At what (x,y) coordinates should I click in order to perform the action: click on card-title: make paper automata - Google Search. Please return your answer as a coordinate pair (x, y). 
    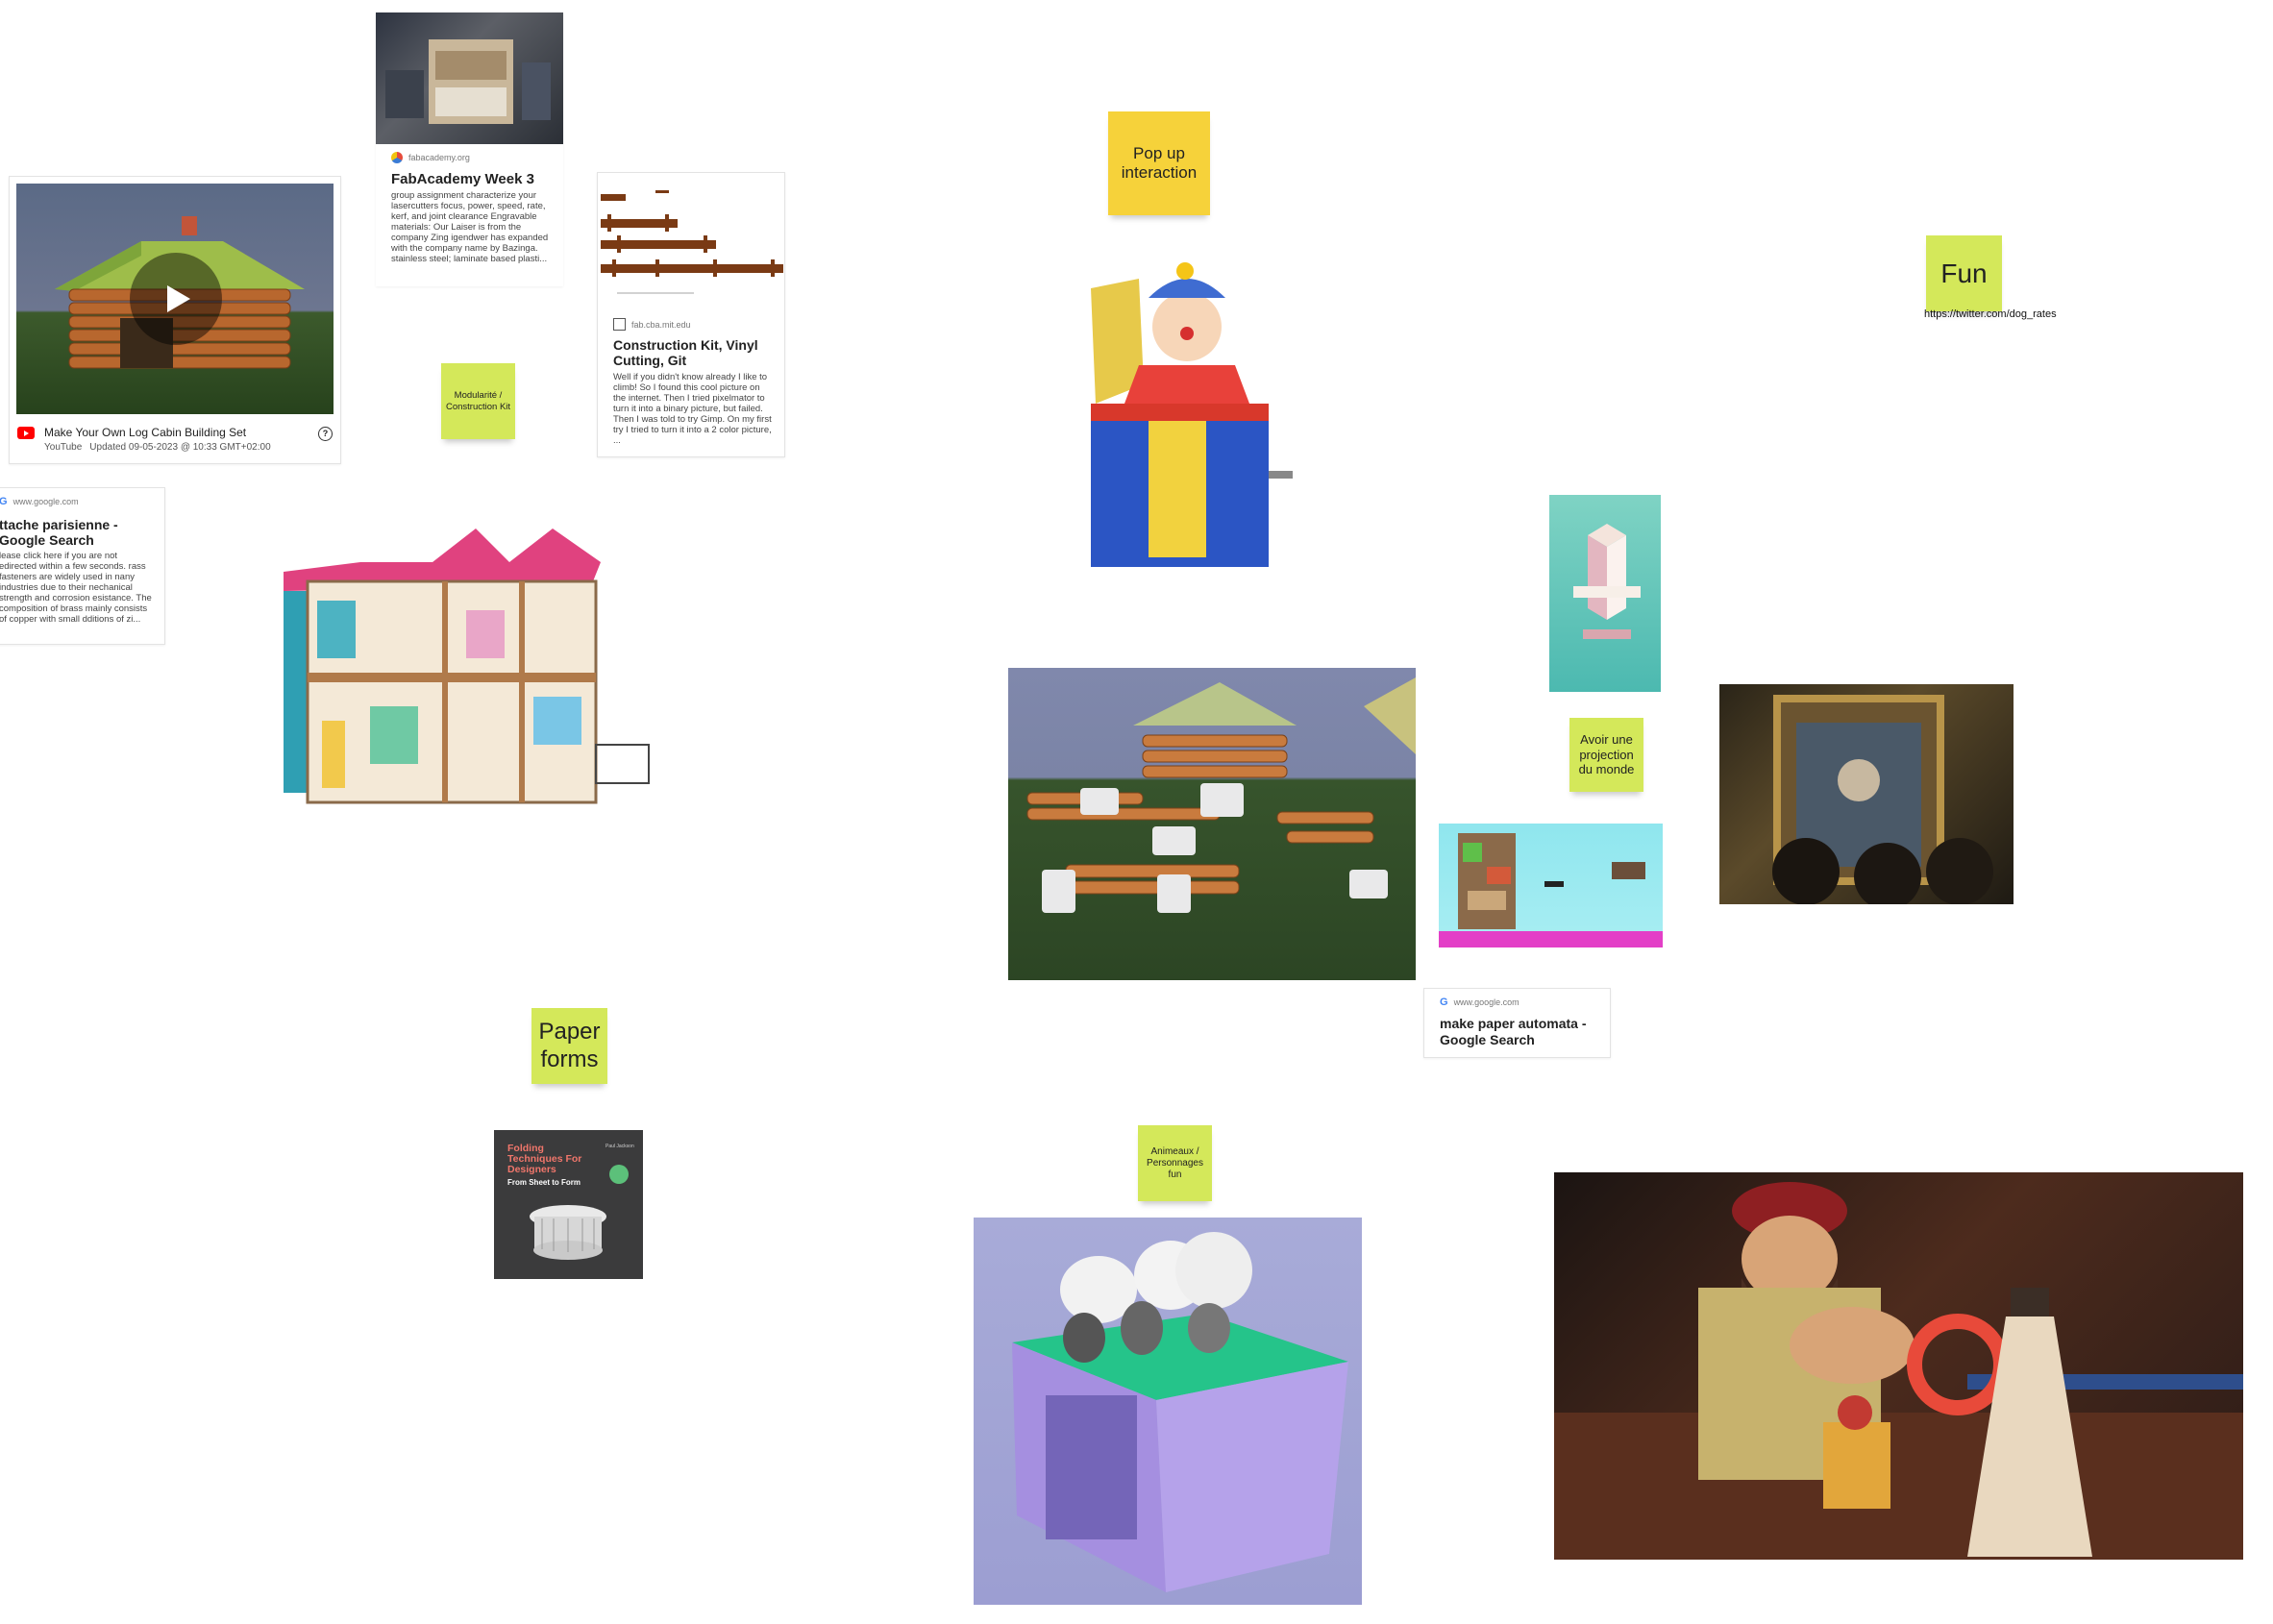
    Looking at the image, I should click on (1513, 1031).